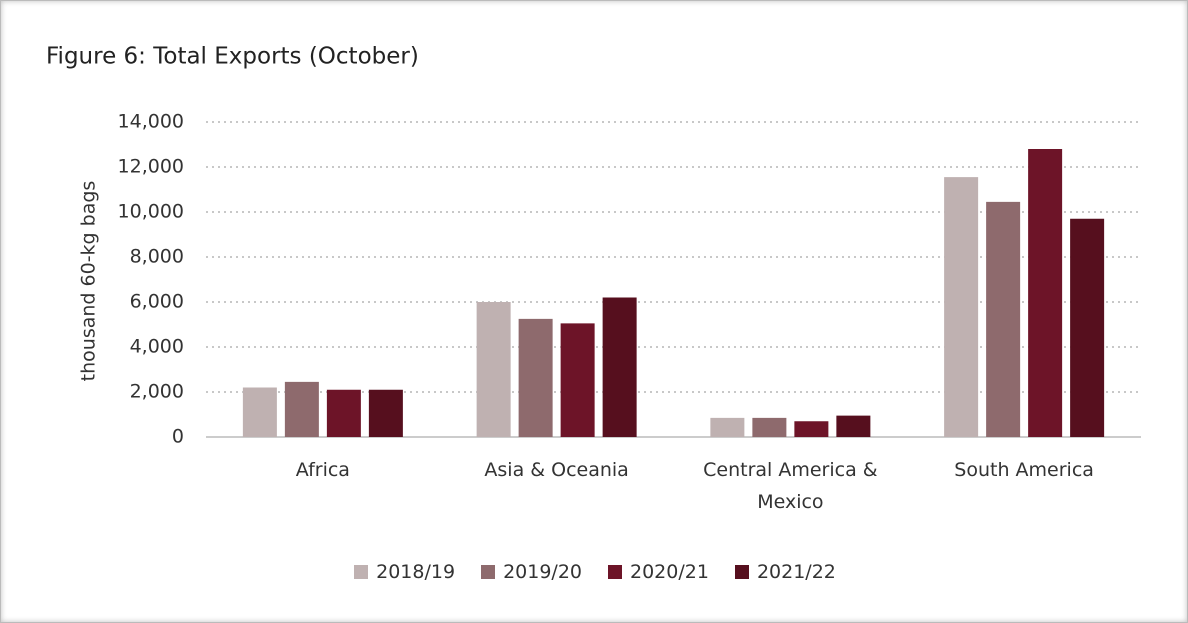 Image resolution: width=1188 pixels, height=623 pixels. I want to click on x-tick-label: Central America & Mexico, so click(790, 486).